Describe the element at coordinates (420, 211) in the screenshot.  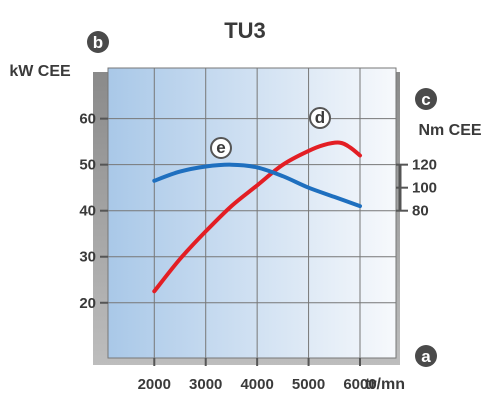
I see `y2-tick-label: 80` at that location.